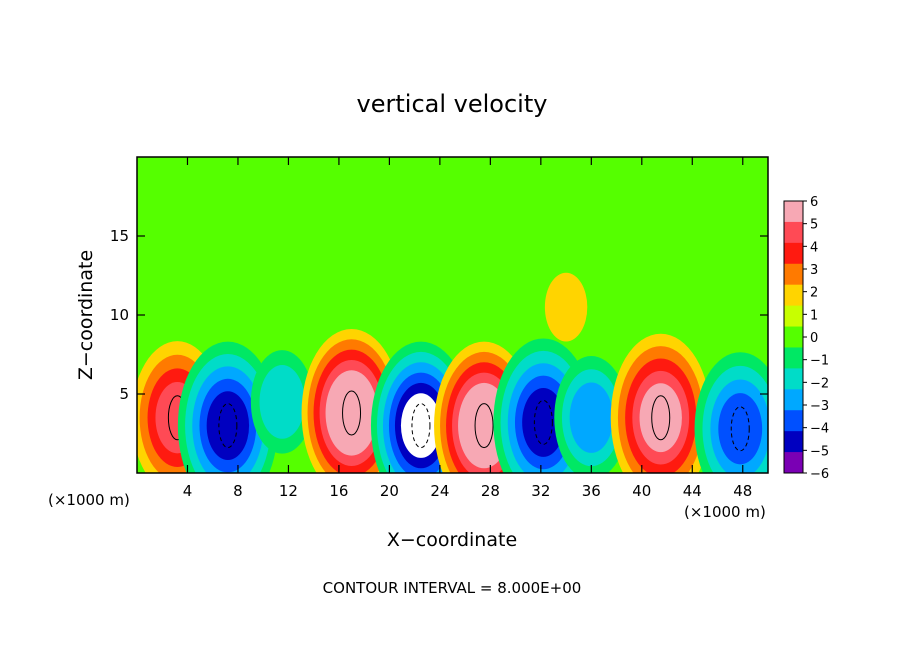 The image size is (904, 654). What do you see at coordinates (188, 491) in the screenshot?
I see `x-tick-label-4: 4` at bounding box center [188, 491].